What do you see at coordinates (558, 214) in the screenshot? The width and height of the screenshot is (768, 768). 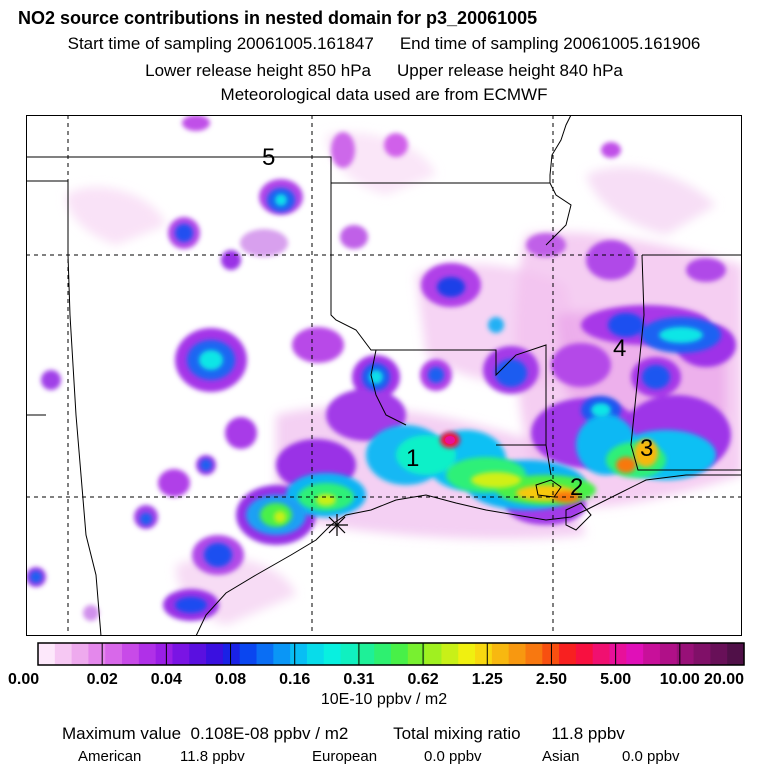 I see `river-border` at bounding box center [558, 214].